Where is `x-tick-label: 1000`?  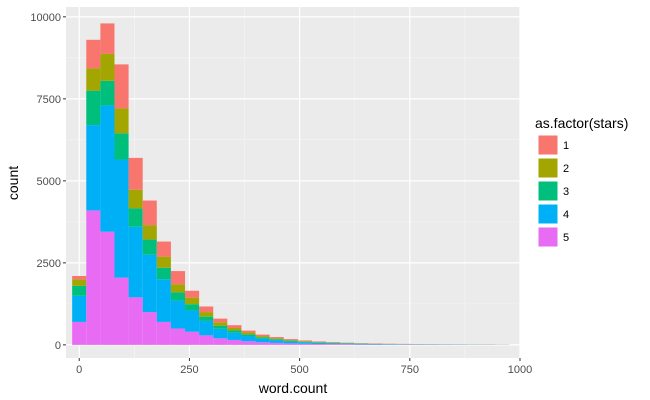
x-tick-label: 1000 is located at coordinates (520, 370).